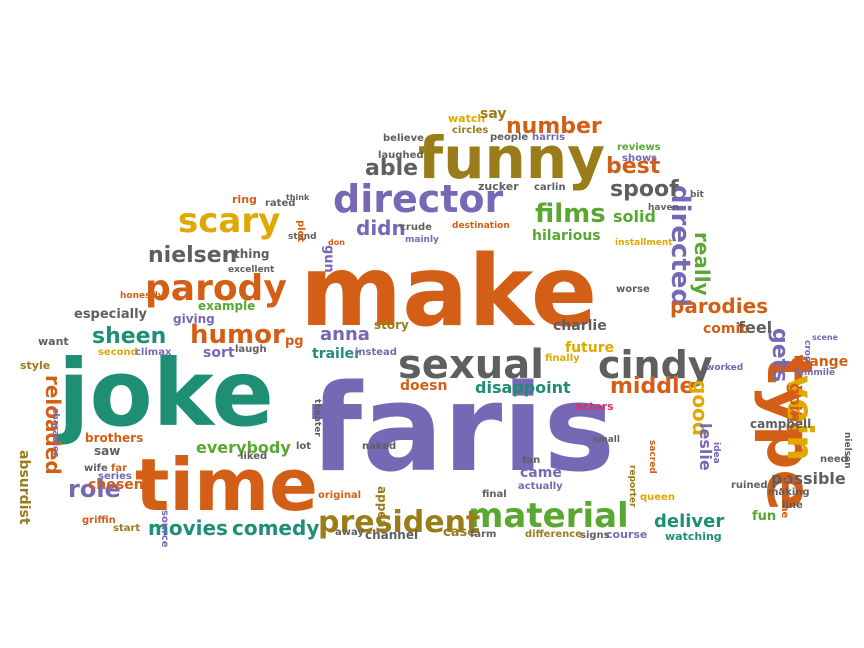 Image resolution: width=864 pixels, height=648 pixels. Describe the element at coordinates (657, 497) in the screenshot. I see `word-queen: queen` at that location.